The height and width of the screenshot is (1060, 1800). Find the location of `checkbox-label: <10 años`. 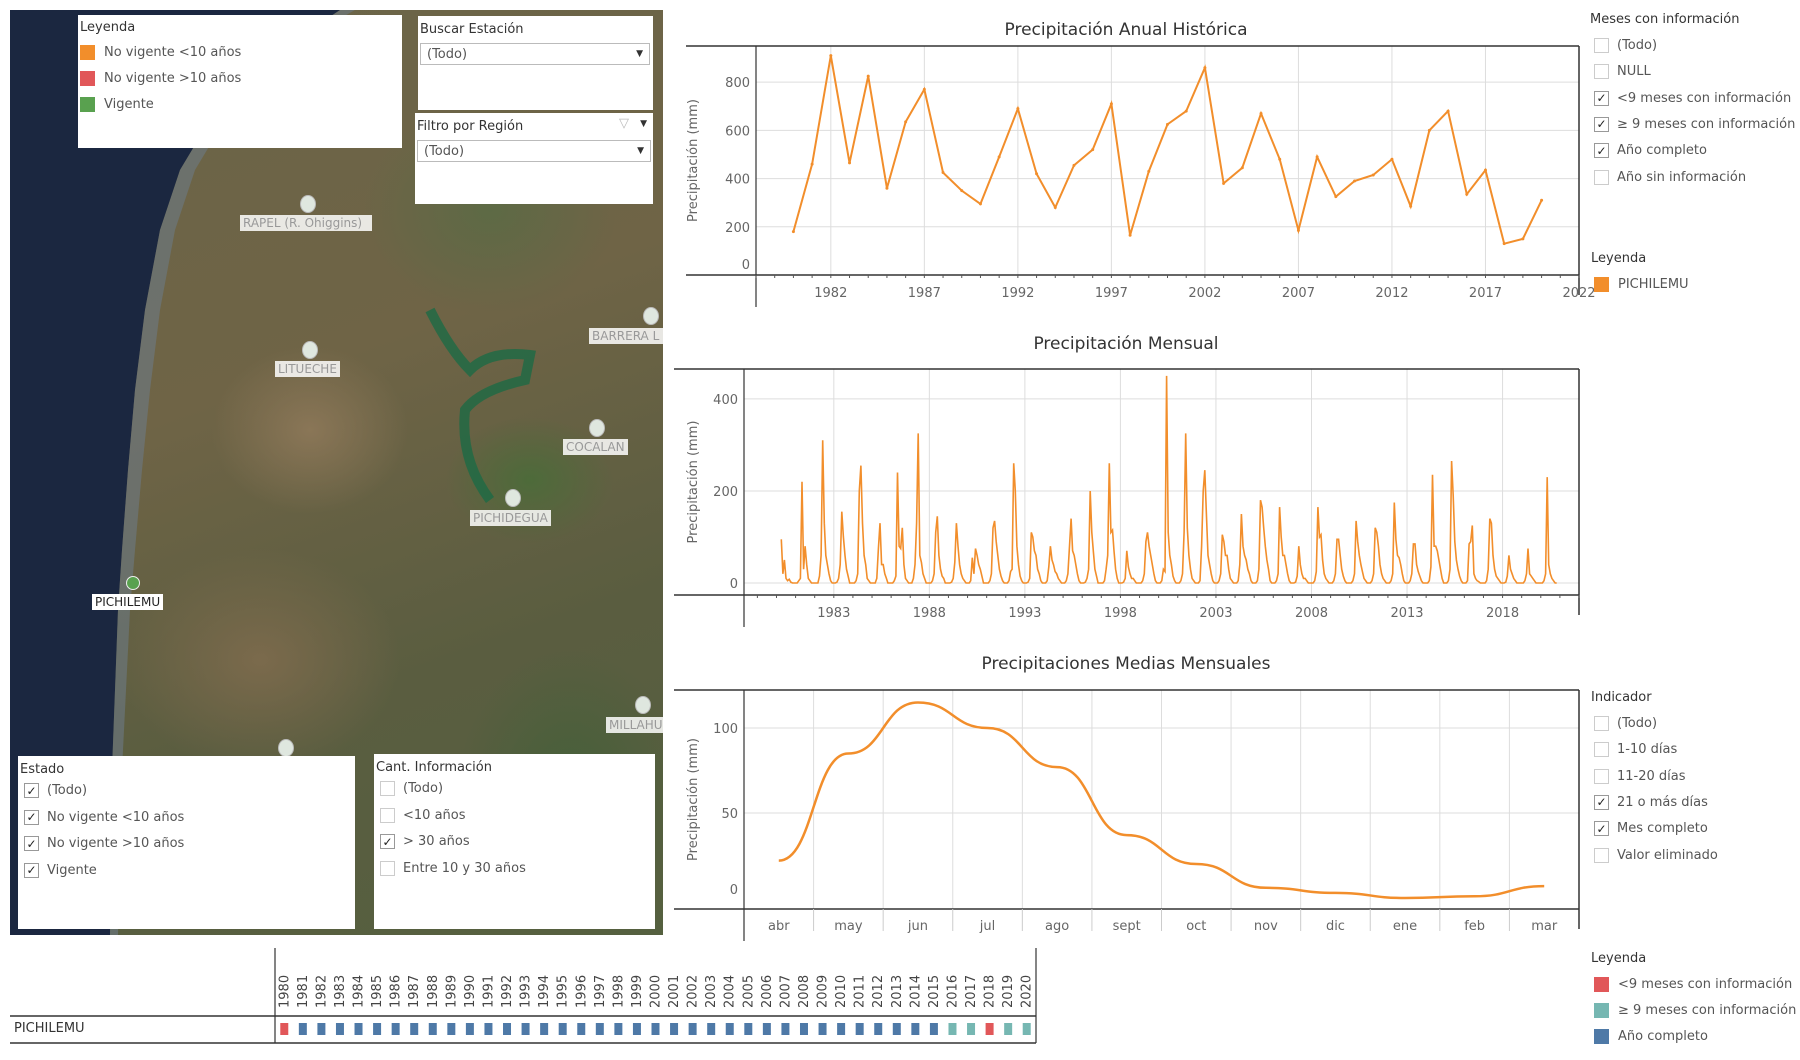

checkbox-label: <10 años is located at coordinates (434, 815).